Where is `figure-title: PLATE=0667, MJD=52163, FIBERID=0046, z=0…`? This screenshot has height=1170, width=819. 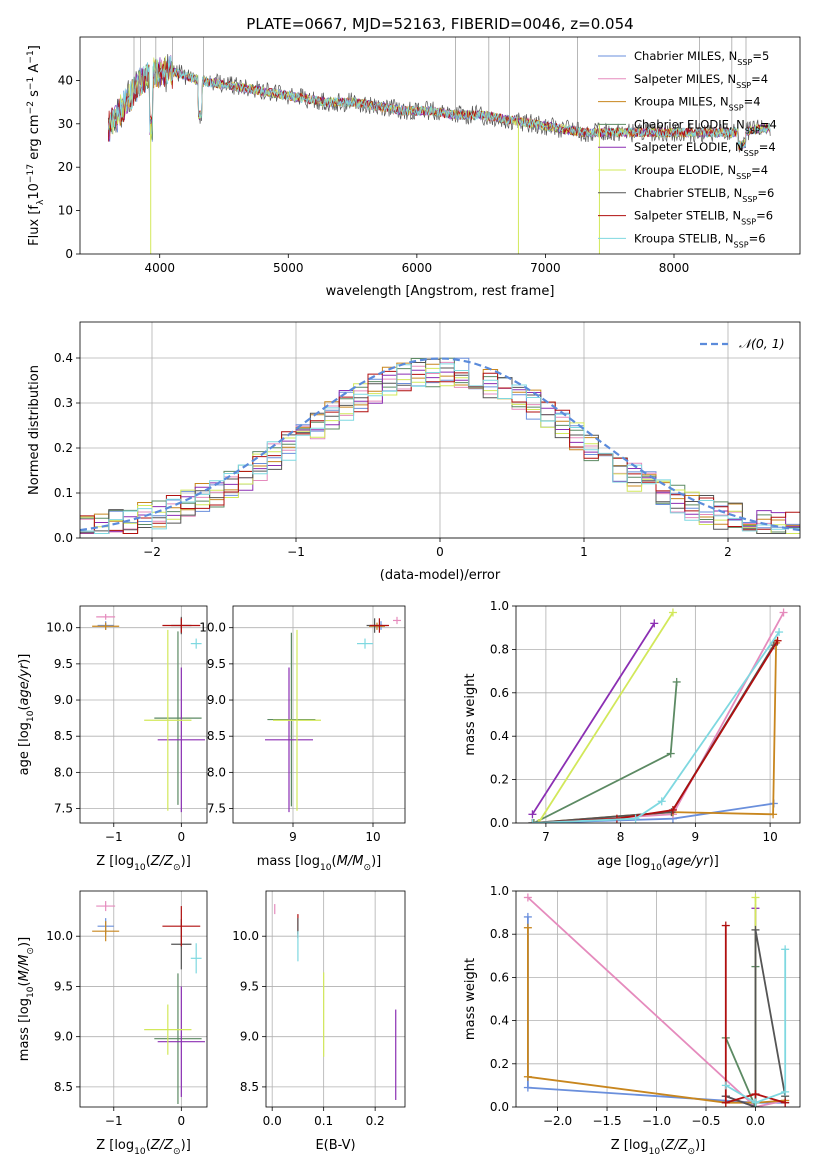
figure-title: PLATE=0667, MJD=52163, FIBERID=0046, z=0… is located at coordinates (439, 24).